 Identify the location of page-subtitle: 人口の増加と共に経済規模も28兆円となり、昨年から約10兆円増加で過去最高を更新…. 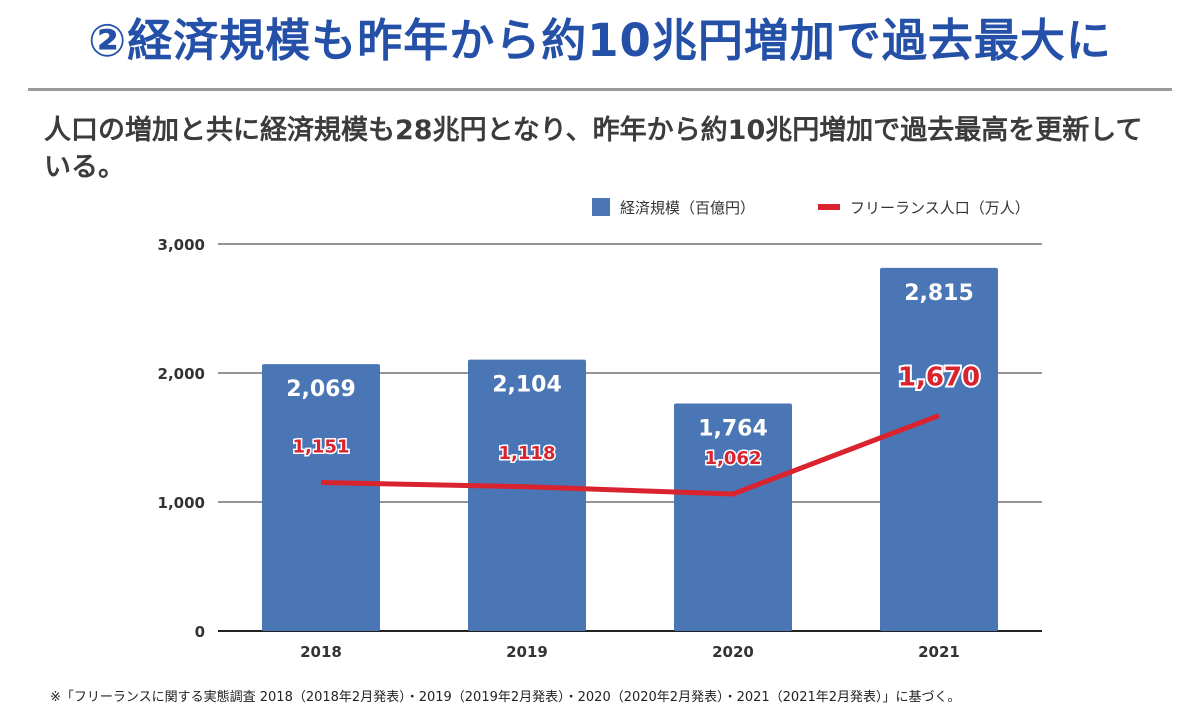
(593, 149).